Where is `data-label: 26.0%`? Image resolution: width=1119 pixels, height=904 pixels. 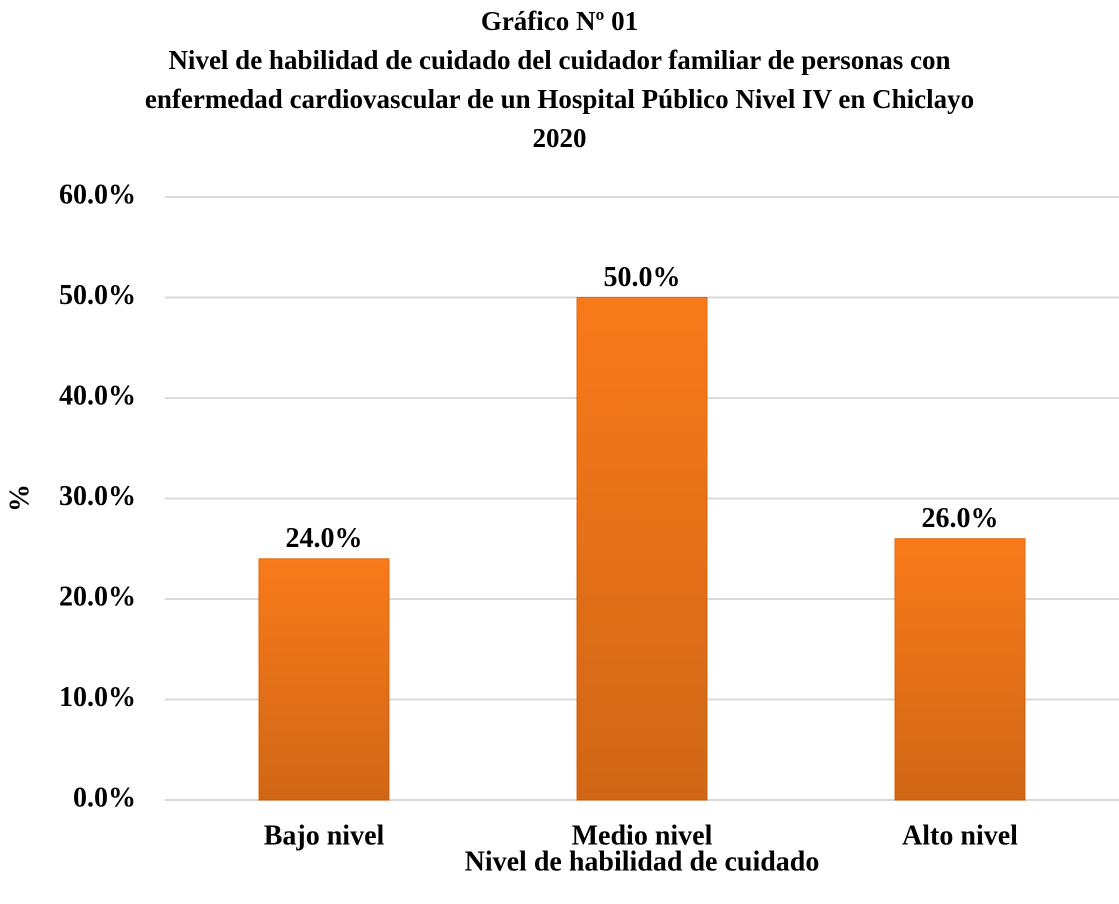
data-label: 26.0% is located at coordinates (960, 518).